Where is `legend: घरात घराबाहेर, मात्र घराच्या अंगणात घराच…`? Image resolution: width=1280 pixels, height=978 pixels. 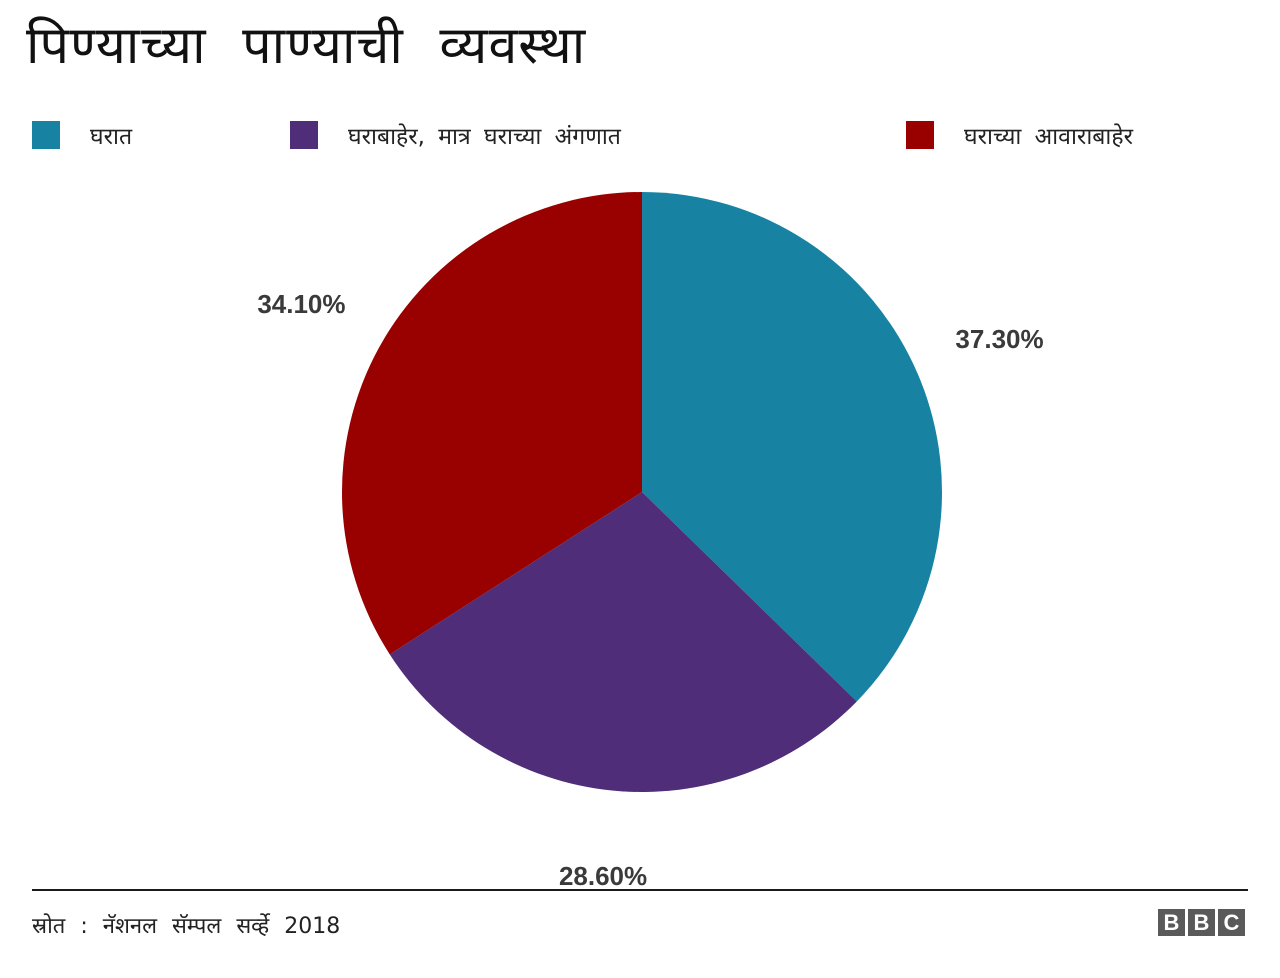 legend: घरात घराबाहेर, मात्र घराच्या अंगणात घराच… is located at coordinates (640, 135).